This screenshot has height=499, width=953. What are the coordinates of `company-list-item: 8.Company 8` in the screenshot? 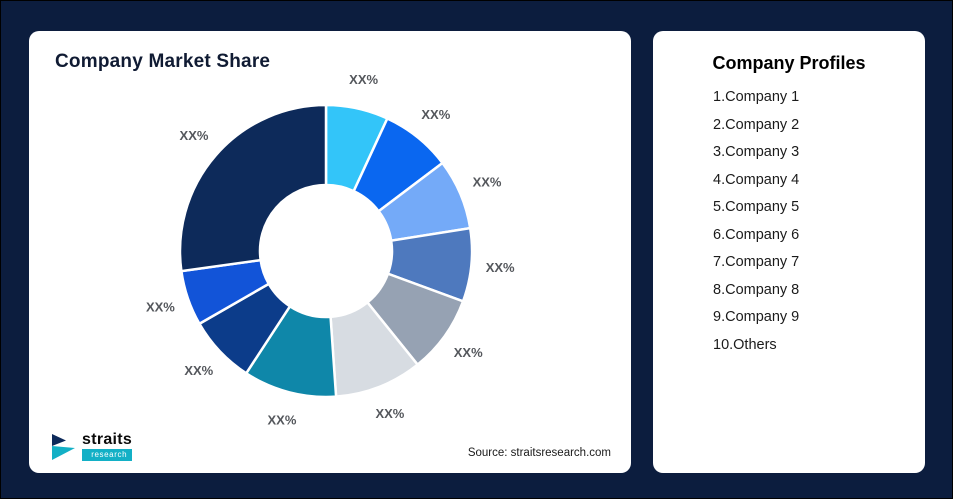 It's located at (756, 289).